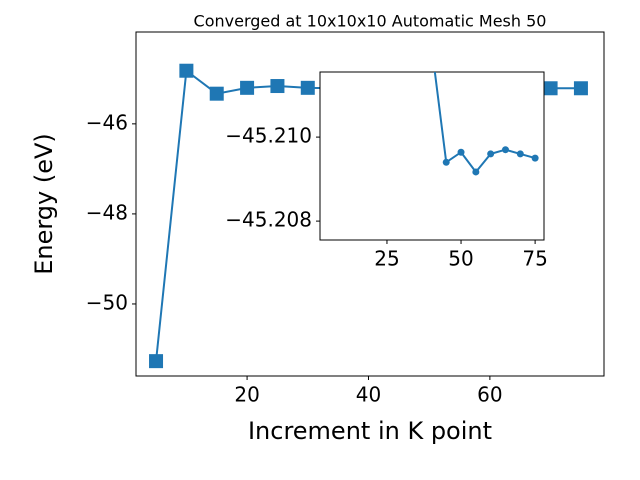 Image resolution: width=640 pixels, height=480 pixels. What do you see at coordinates (268, 220) in the screenshot?
I see `y-tick-label: −45.208` at bounding box center [268, 220].